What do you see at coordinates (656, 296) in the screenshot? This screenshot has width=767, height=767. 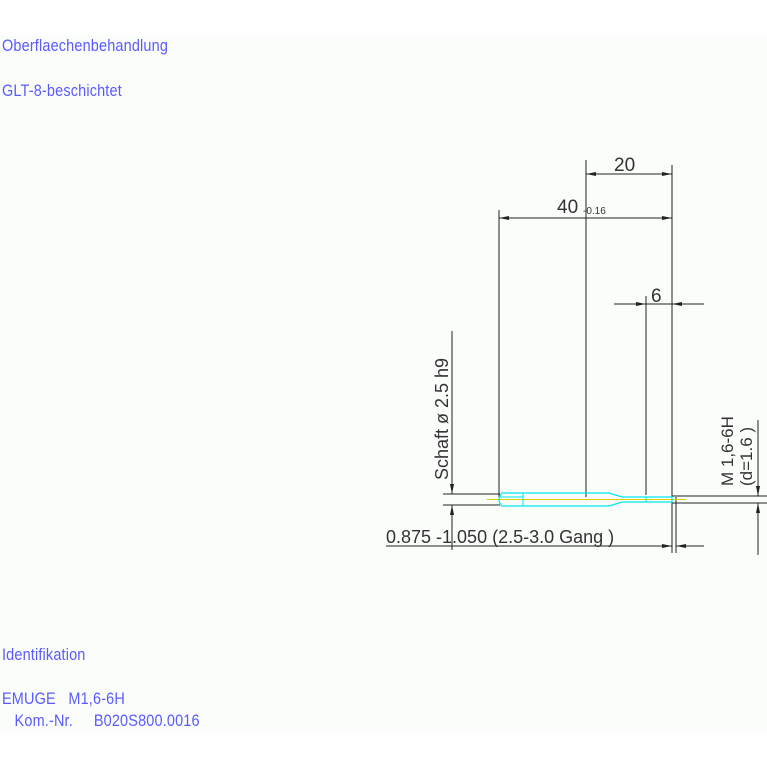 I see `dim-6-text: 6` at bounding box center [656, 296].